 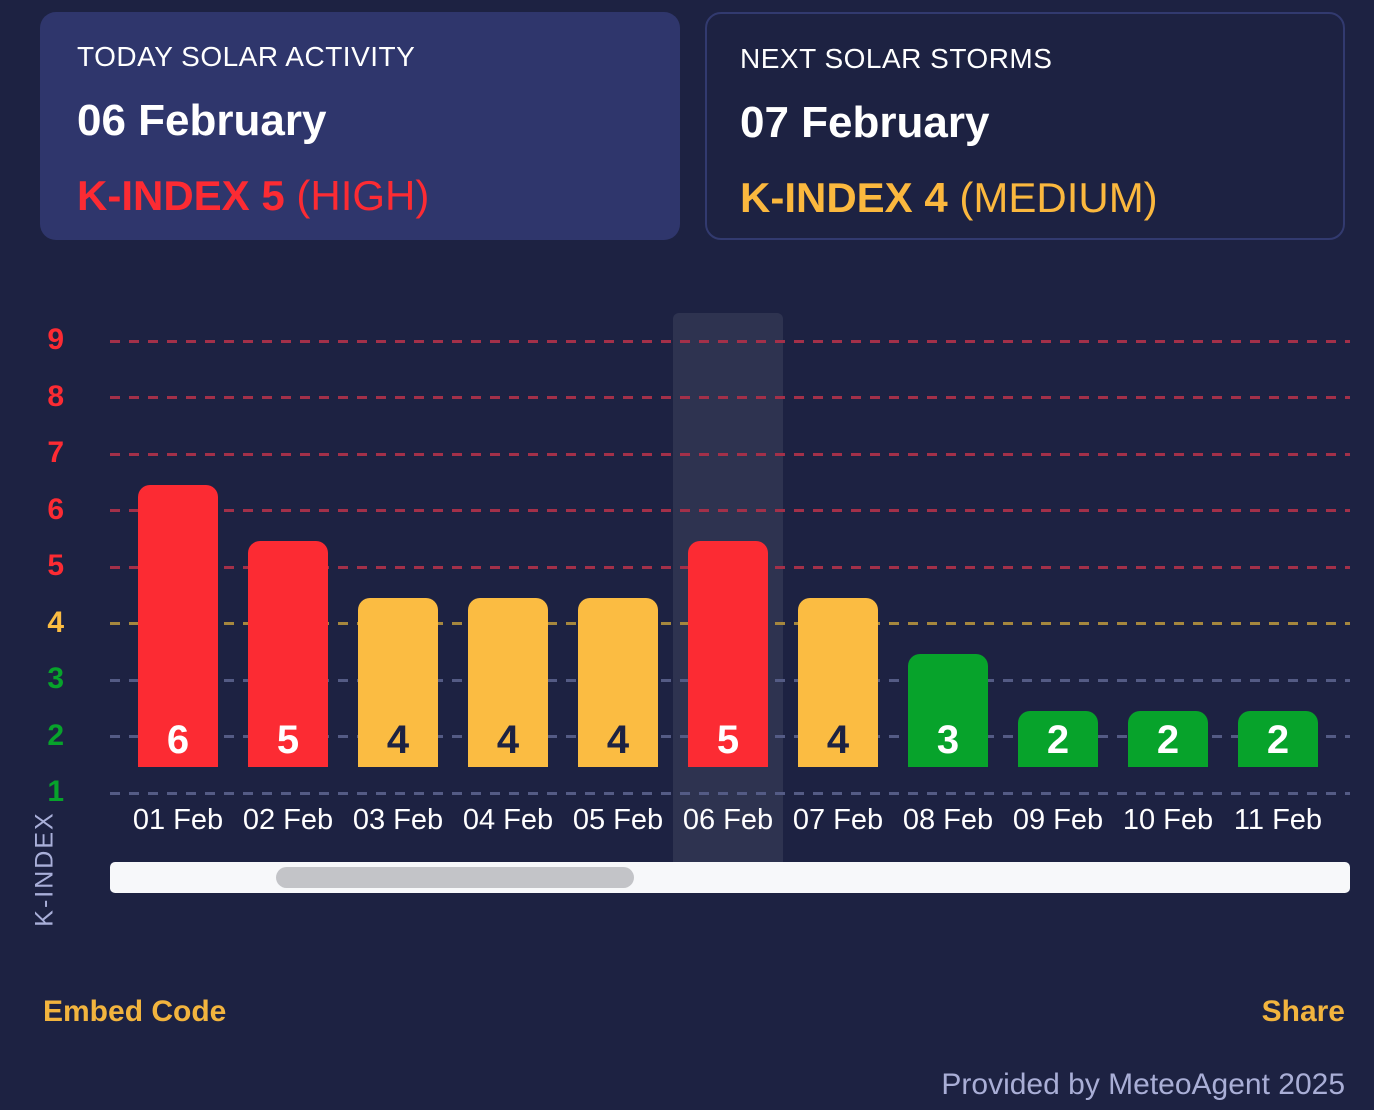 What do you see at coordinates (398, 682) in the screenshot?
I see `bar-03-feb: 4` at bounding box center [398, 682].